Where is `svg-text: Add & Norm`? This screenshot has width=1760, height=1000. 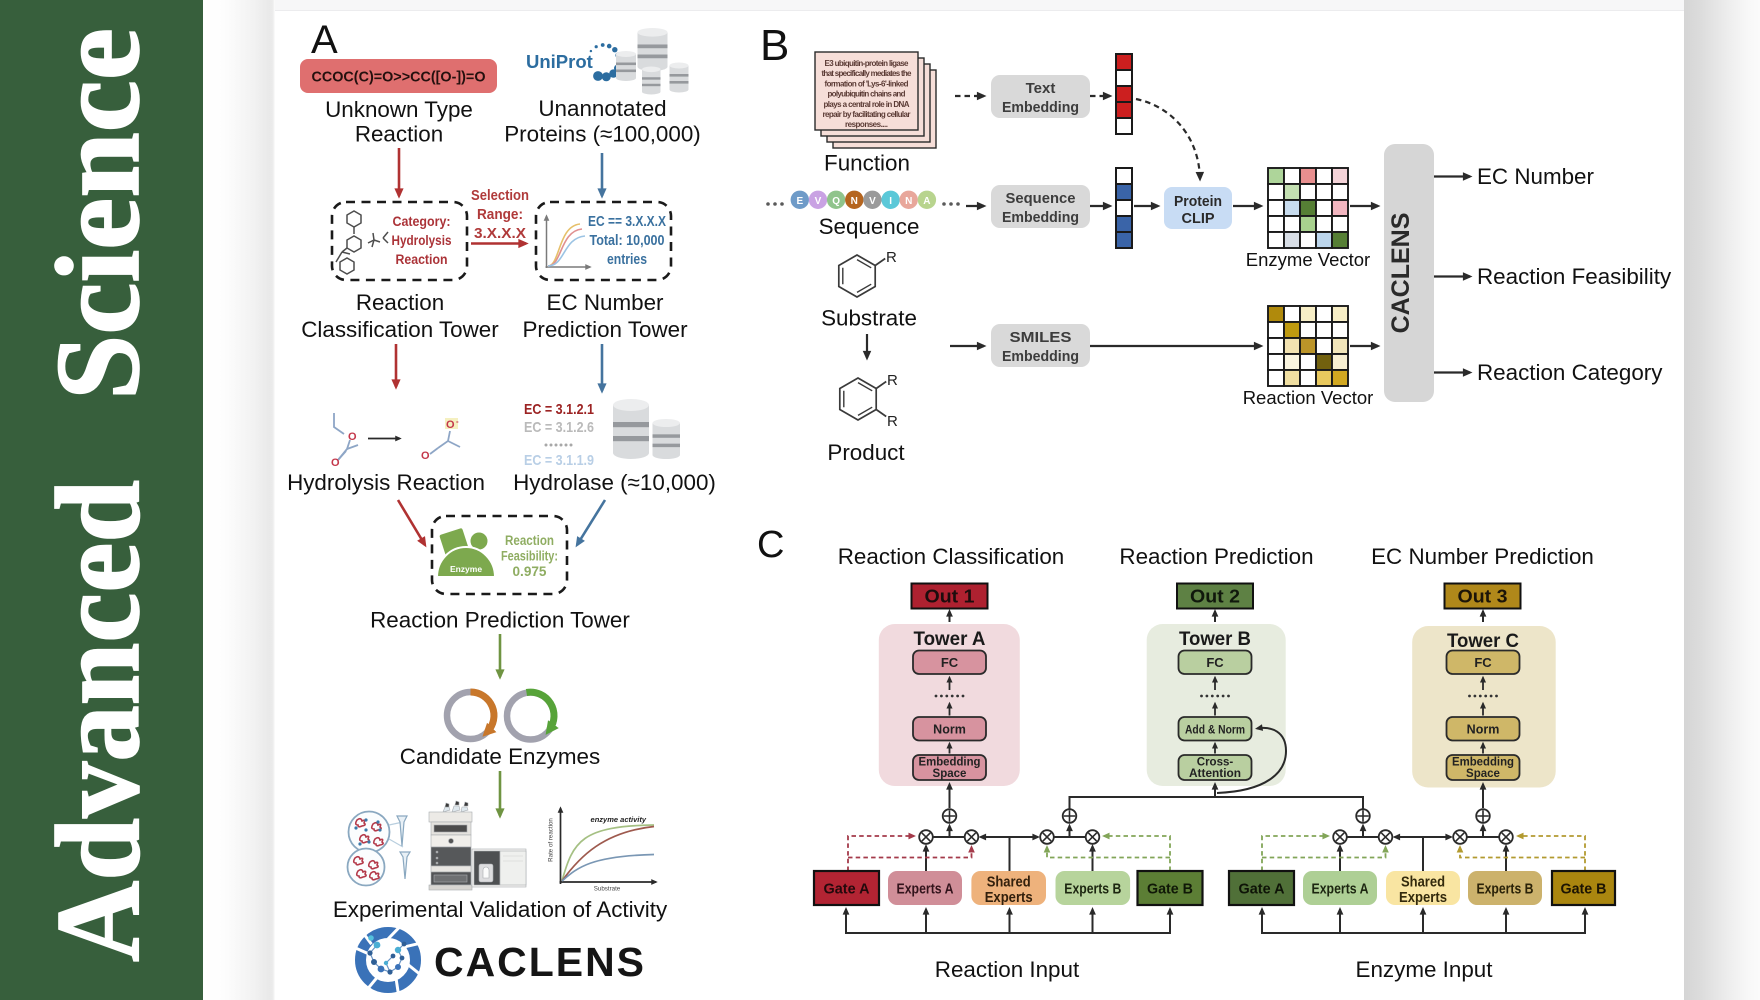 svg-text: Add & Norm is located at coordinates (1215, 730).